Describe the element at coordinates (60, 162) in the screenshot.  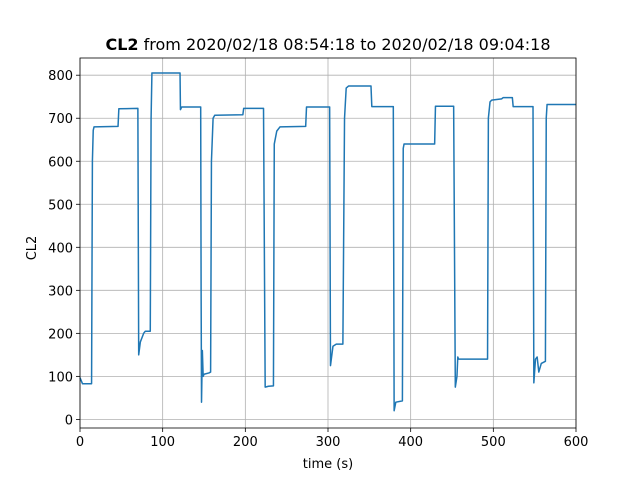
I see `y-tick-label: 600` at that location.